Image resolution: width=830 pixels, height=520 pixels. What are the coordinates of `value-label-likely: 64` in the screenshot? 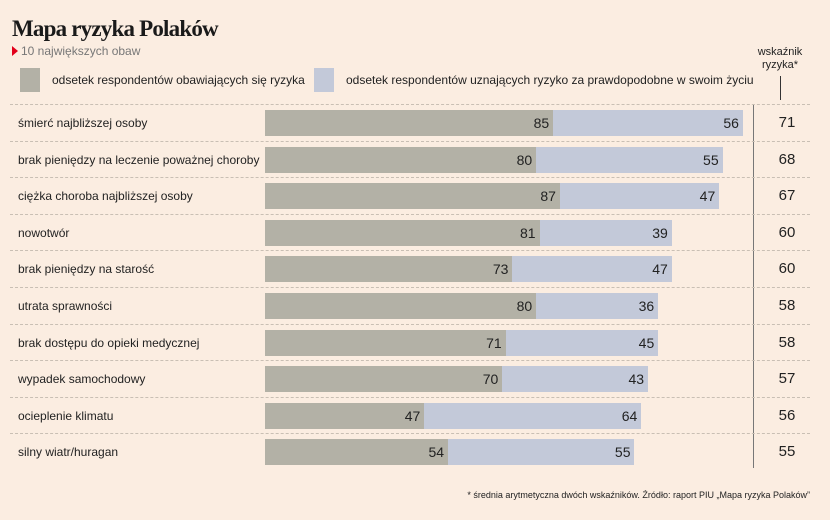 It's located at (629, 415).